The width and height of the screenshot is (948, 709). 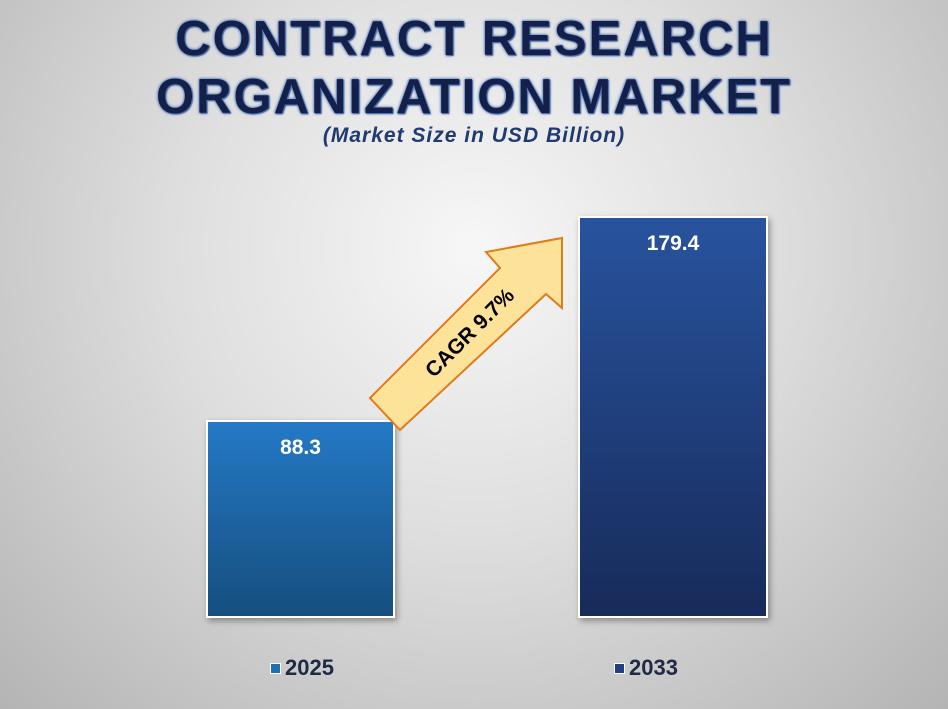 I want to click on legend-label-2025: 2025, so click(x=309, y=667).